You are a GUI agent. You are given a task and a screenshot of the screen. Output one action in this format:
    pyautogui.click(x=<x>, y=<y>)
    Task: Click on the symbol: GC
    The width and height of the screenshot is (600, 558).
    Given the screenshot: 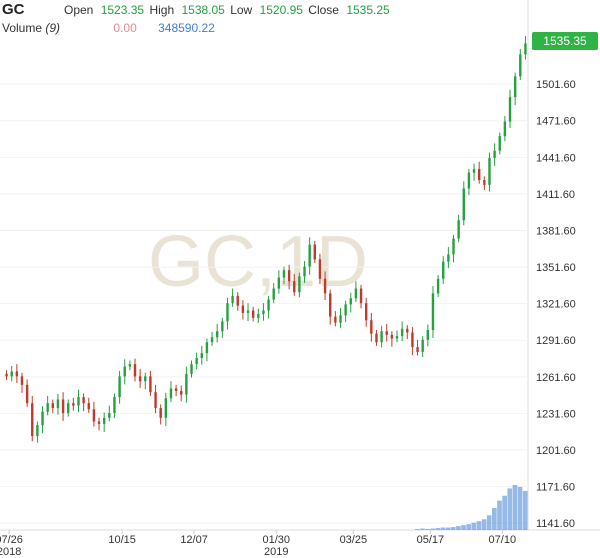 What is the action you would take?
    pyautogui.click(x=13, y=9)
    